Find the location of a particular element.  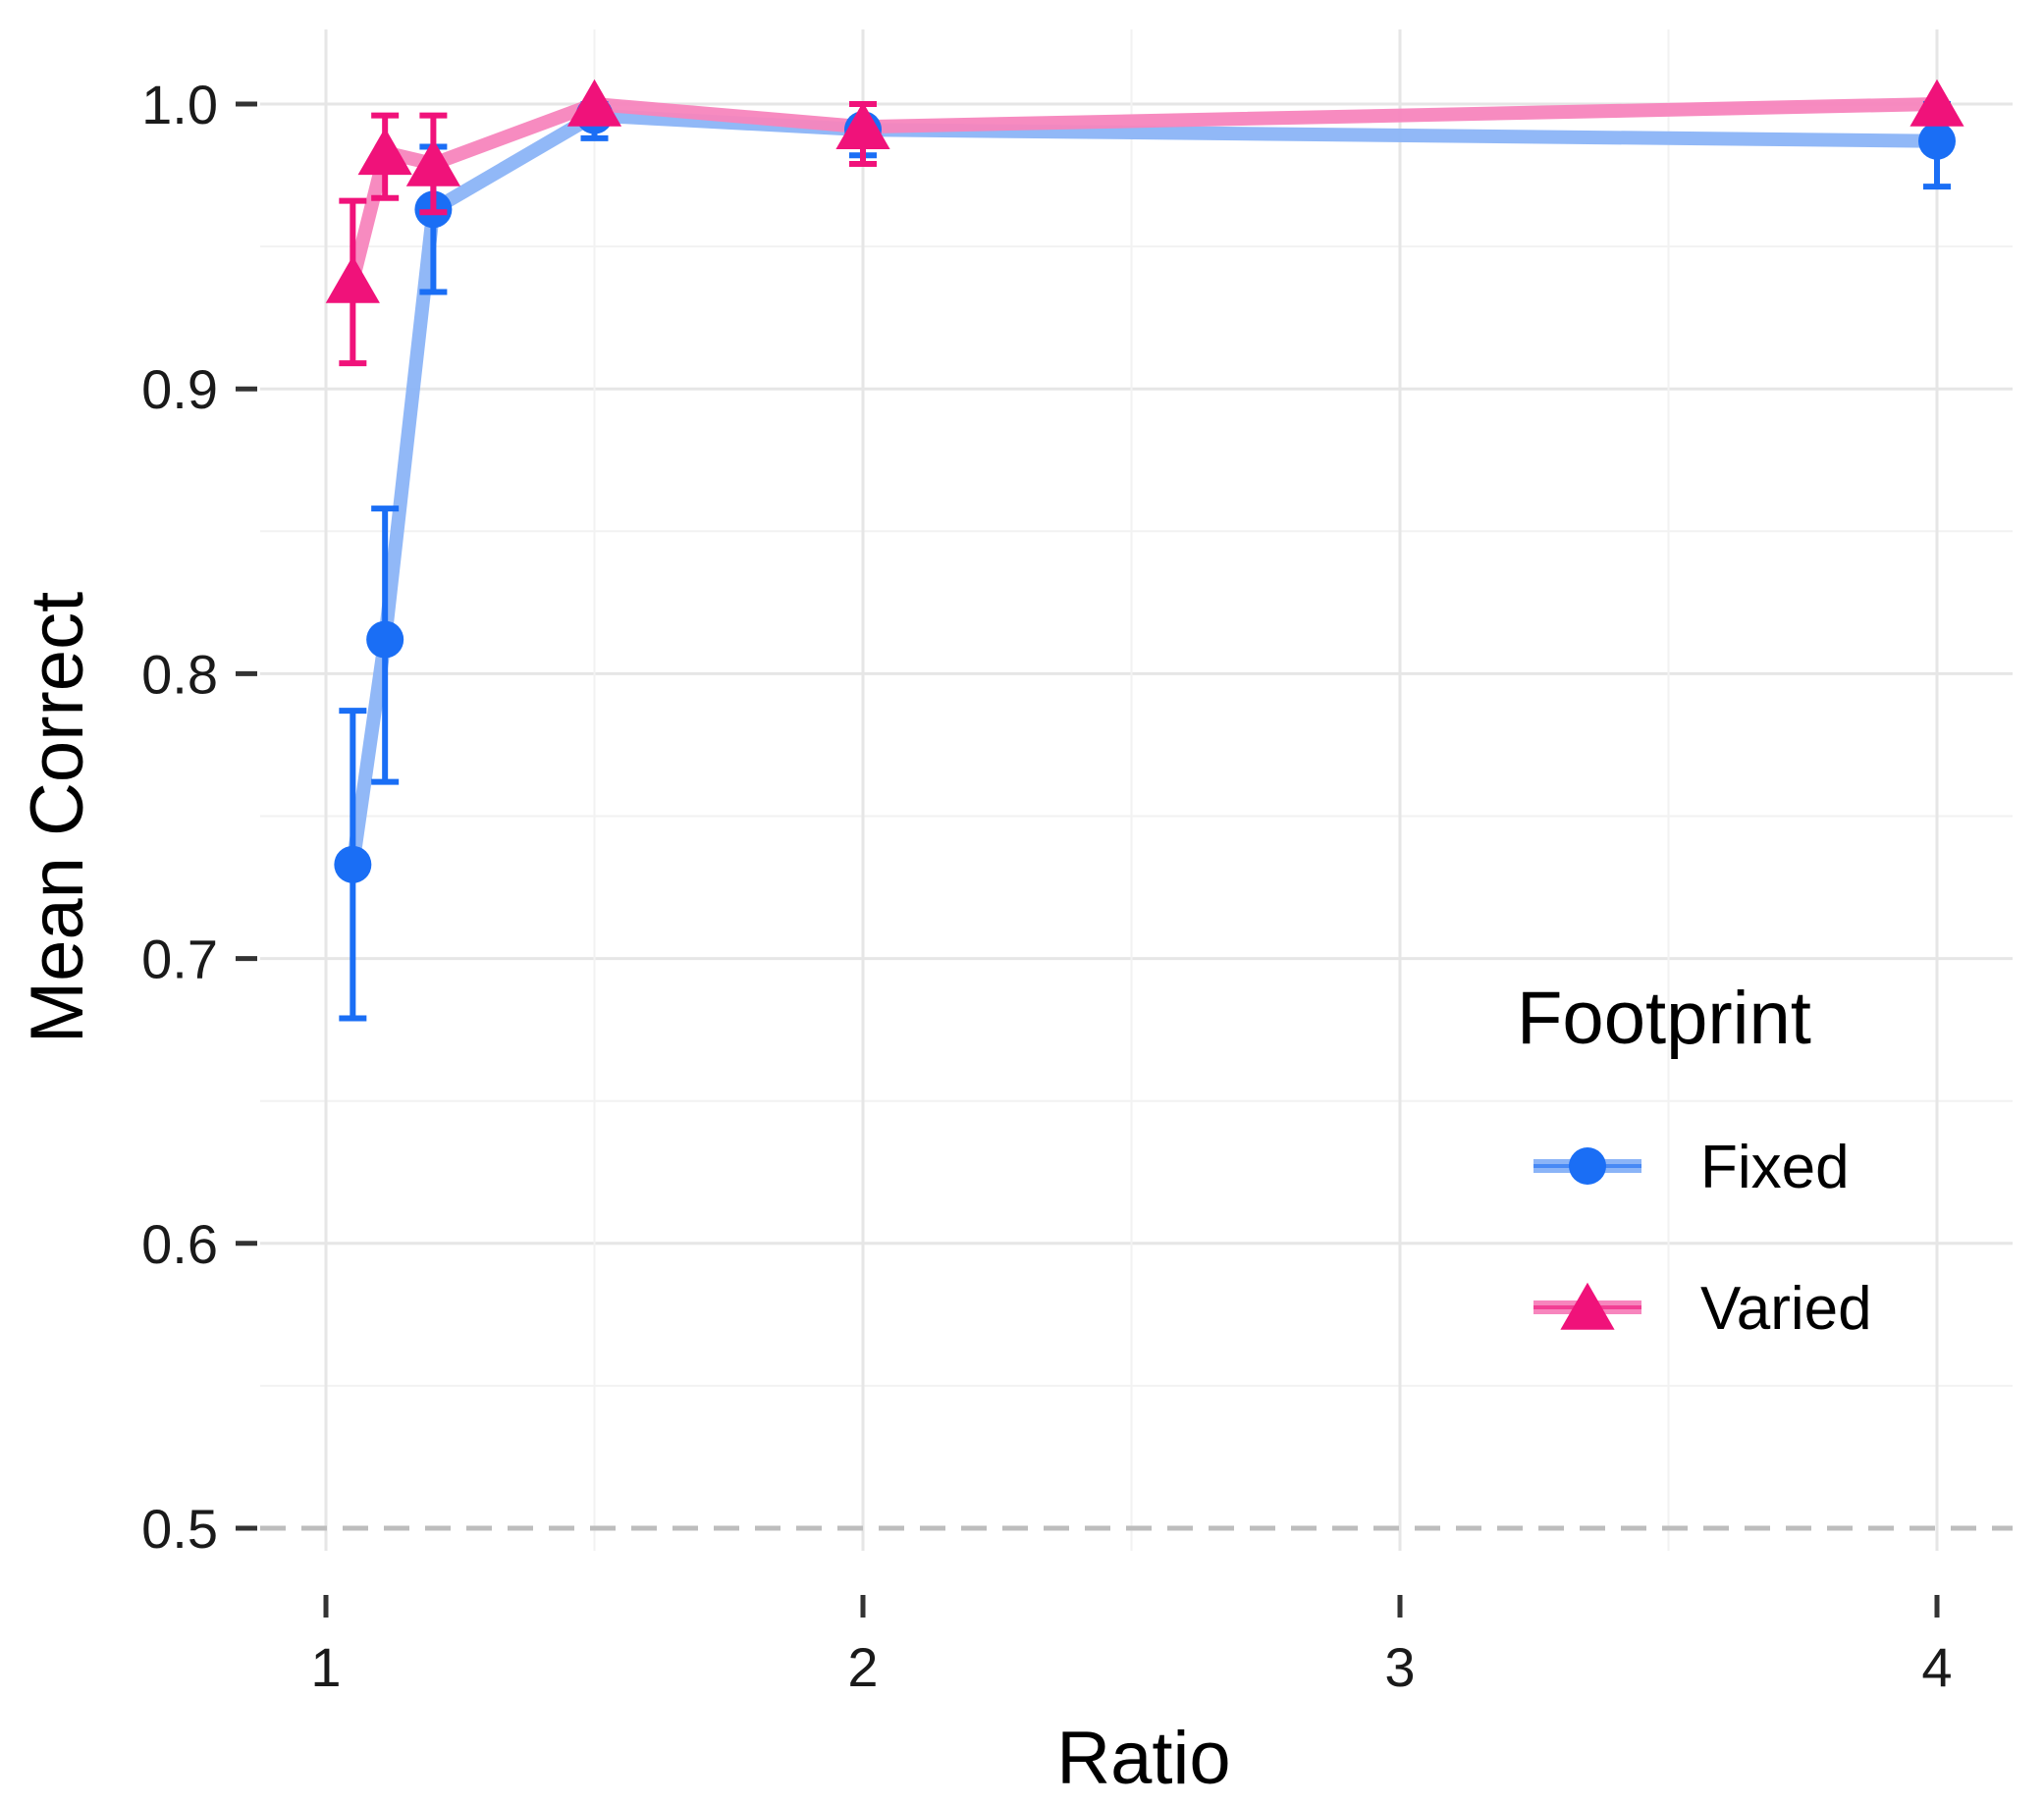

x-tick-label: 1 is located at coordinates (325, 1667).